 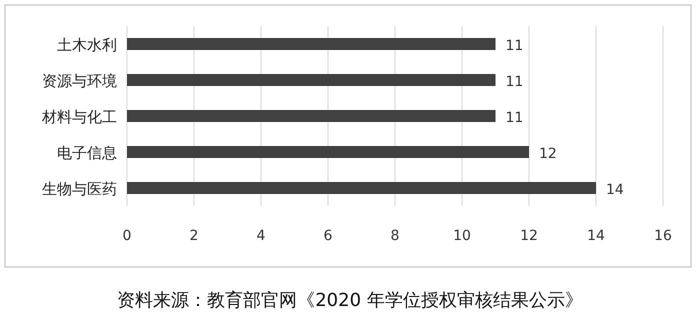 What do you see at coordinates (127, 236) in the screenshot?
I see `x-tick-label: 0` at bounding box center [127, 236].